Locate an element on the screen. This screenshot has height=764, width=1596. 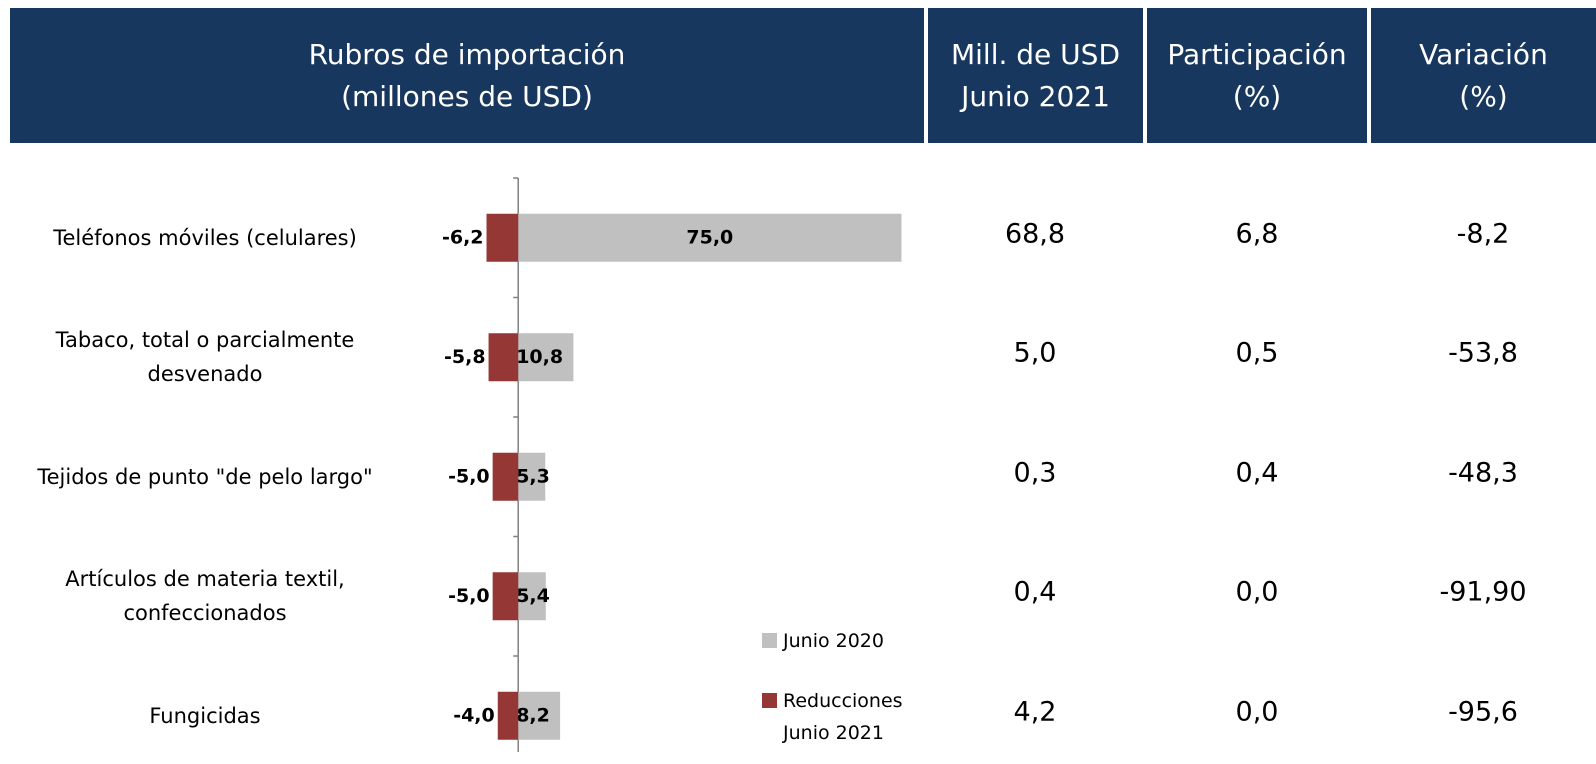
value-label: 75,0 is located at coordinates (709, 237).